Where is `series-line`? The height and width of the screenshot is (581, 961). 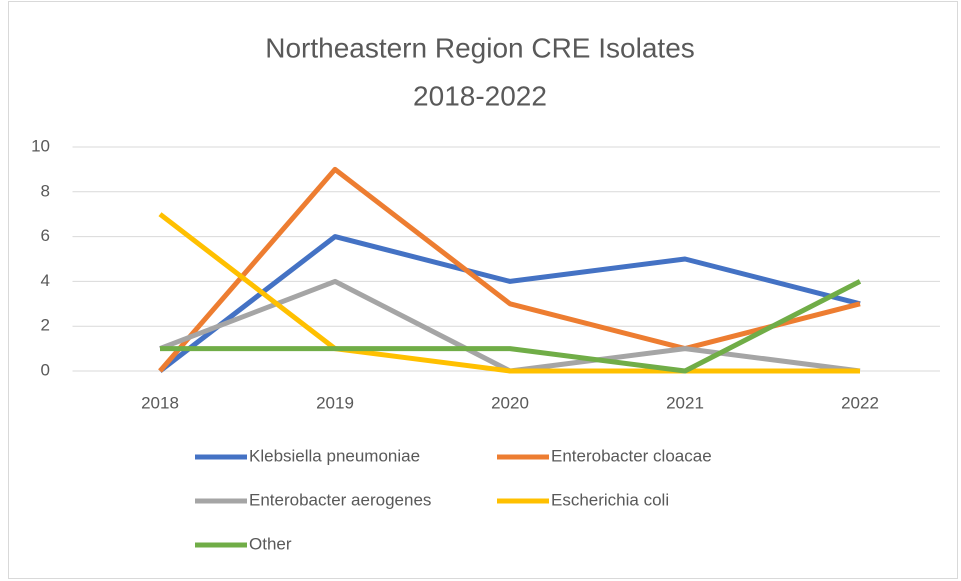 series-line is located at coordinates (511, 326).